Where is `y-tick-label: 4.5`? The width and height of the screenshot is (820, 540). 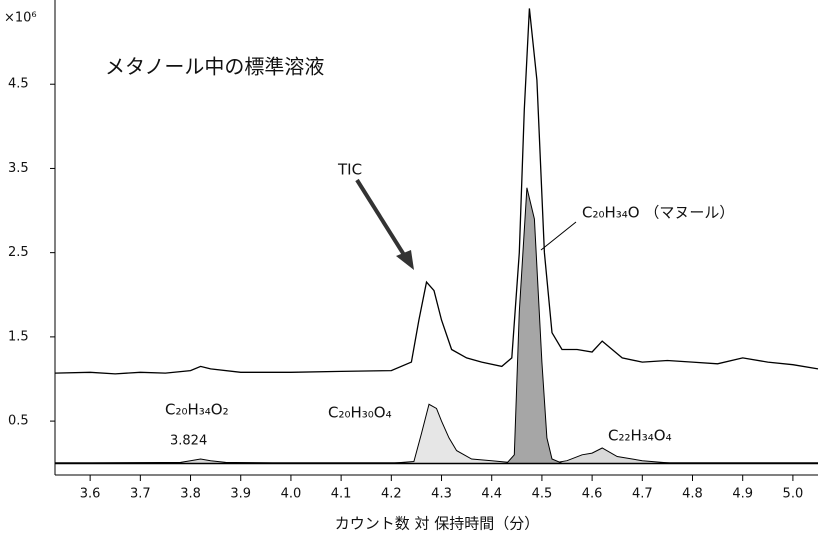
y-tick-label: 4.5 is located at coordinates (18, 84).